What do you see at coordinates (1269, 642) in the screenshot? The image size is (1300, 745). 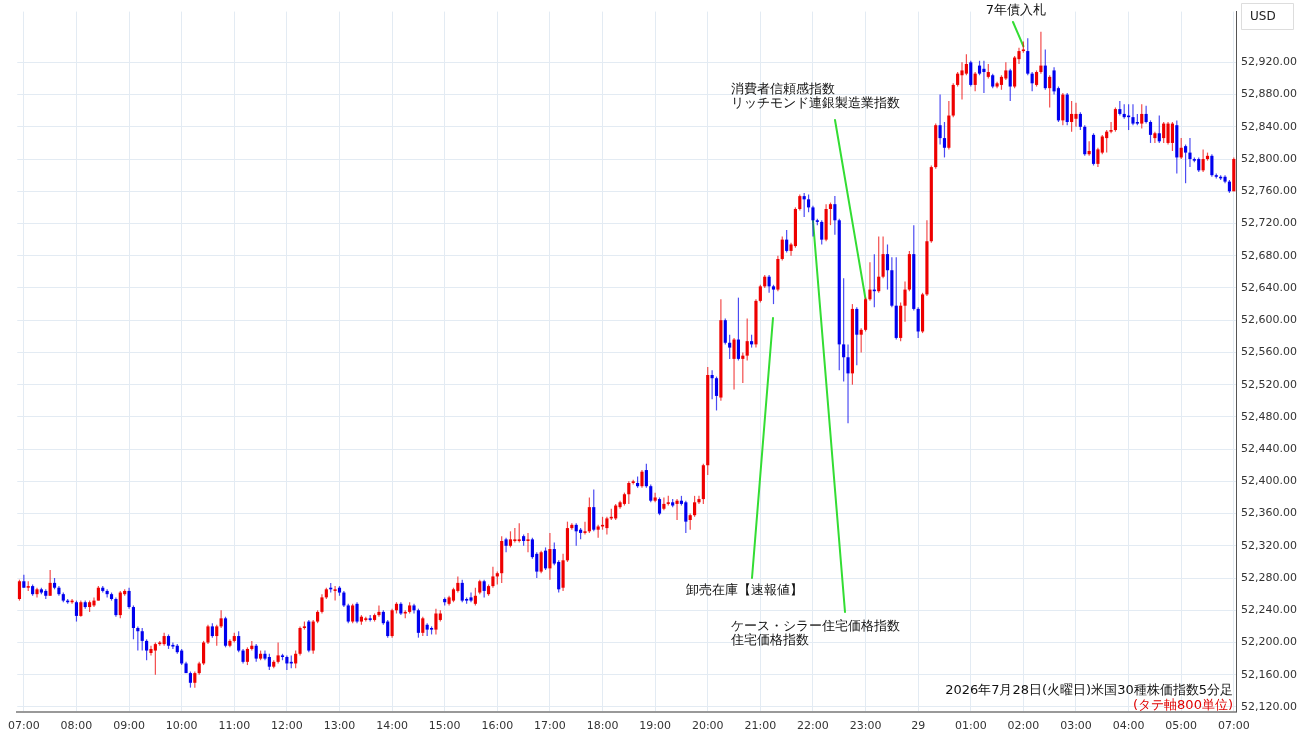 I see `y-tick-label: 52,200.00` at bounding box center [1269, 642].